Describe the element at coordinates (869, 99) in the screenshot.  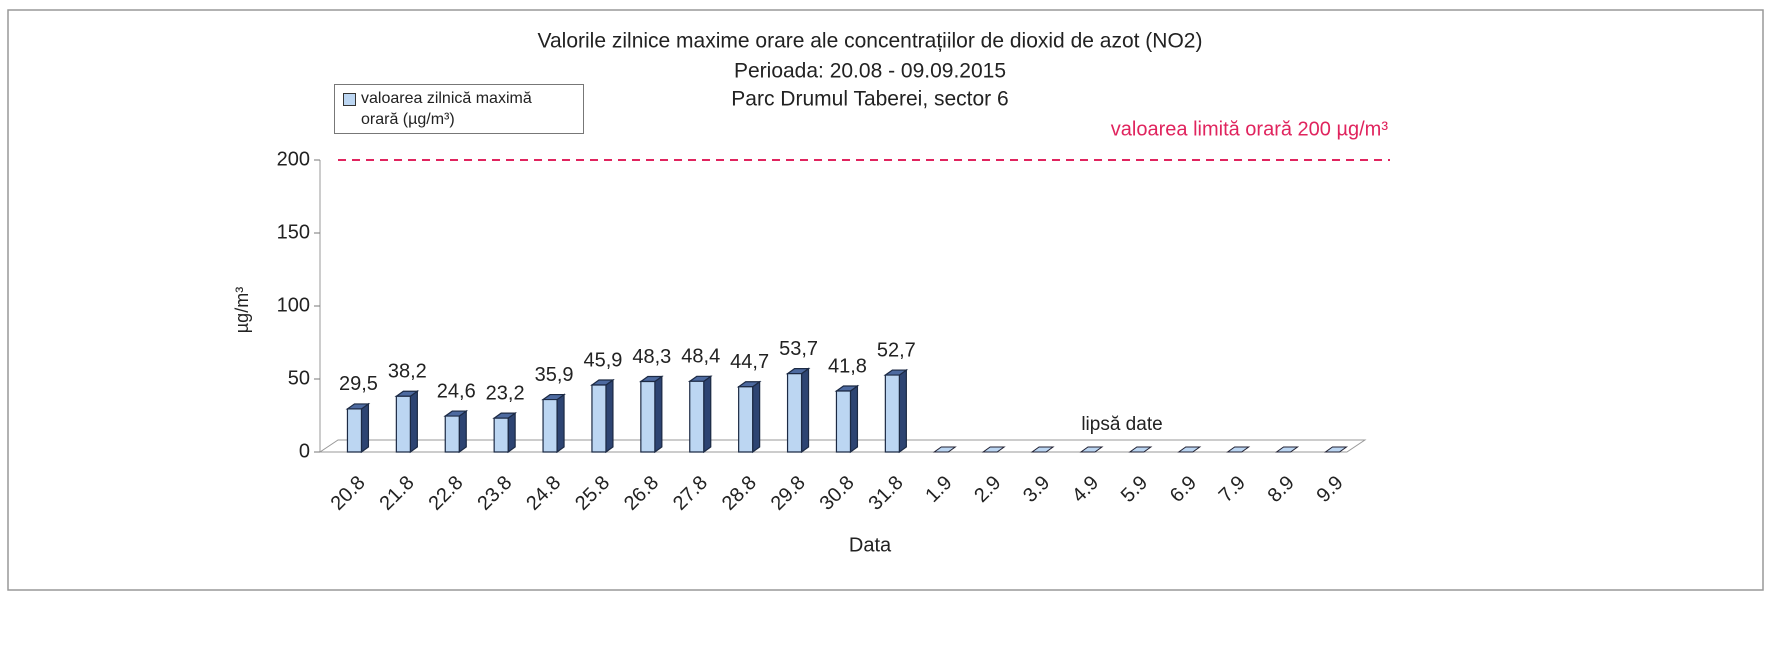
I see `chart-subtitle: Parc Drumul Taberei, sector 6` at that location.